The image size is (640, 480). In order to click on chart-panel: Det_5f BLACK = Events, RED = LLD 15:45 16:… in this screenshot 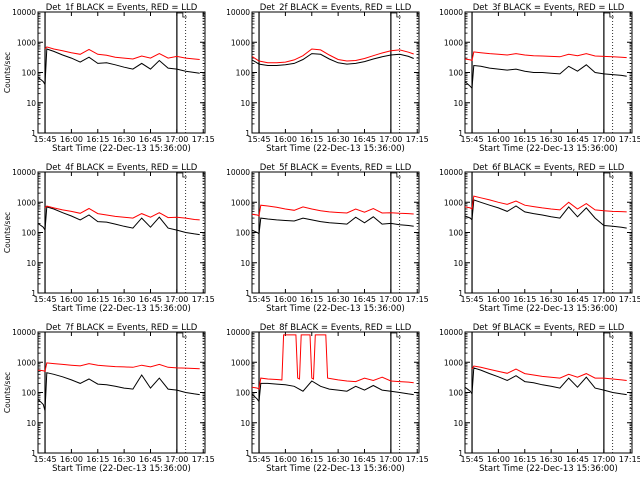, I will do `click(327, 238)`.